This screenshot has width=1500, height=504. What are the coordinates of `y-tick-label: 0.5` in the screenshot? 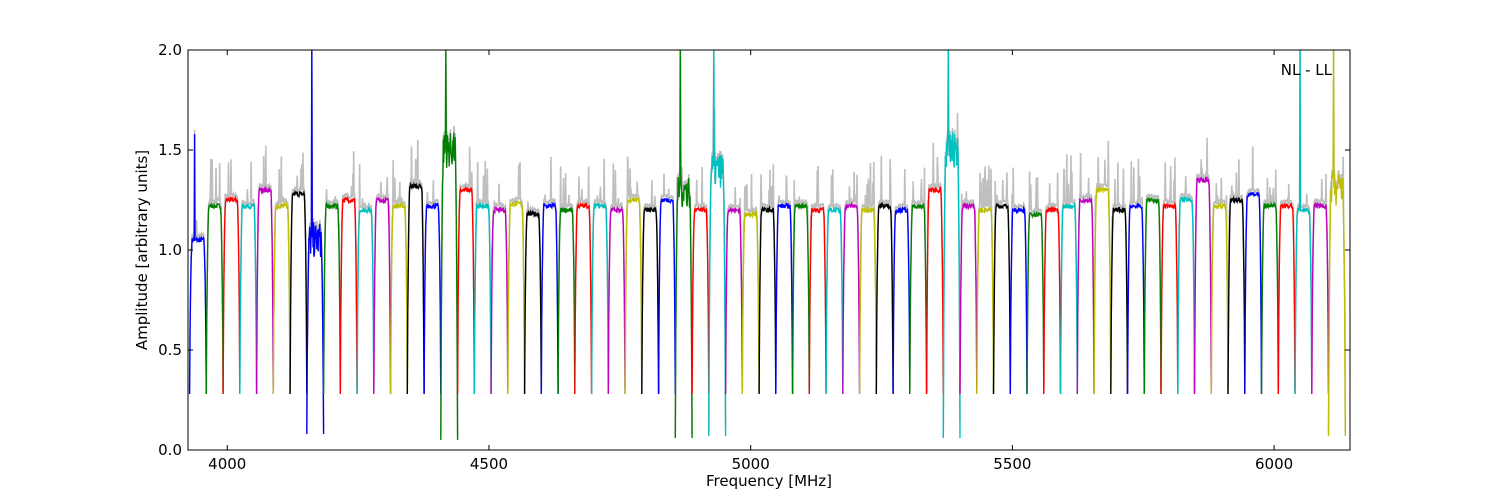 It's located at (170, 350).